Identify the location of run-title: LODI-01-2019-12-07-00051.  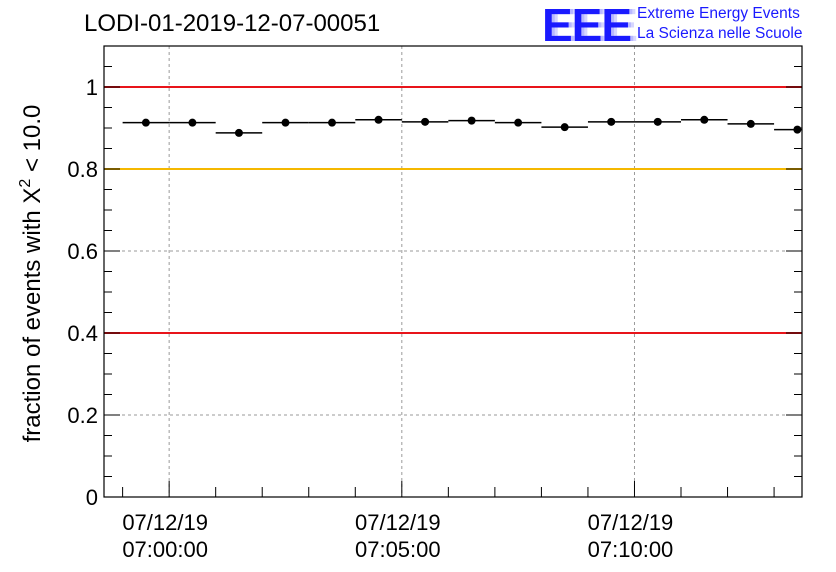
(232, 23).